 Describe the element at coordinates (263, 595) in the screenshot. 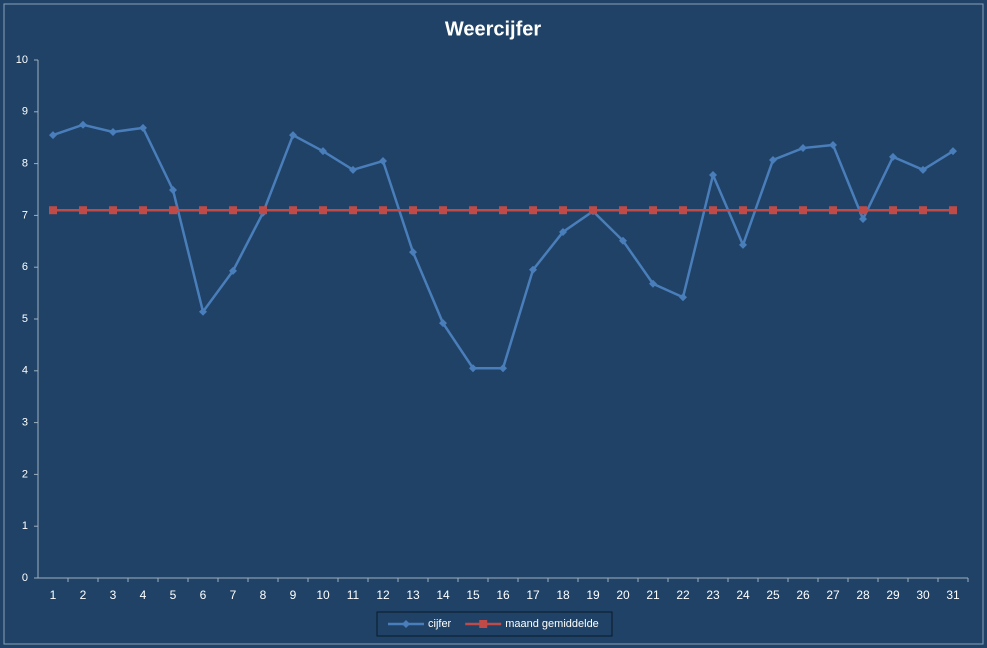

I see `x-tick-label: 8` at that location.